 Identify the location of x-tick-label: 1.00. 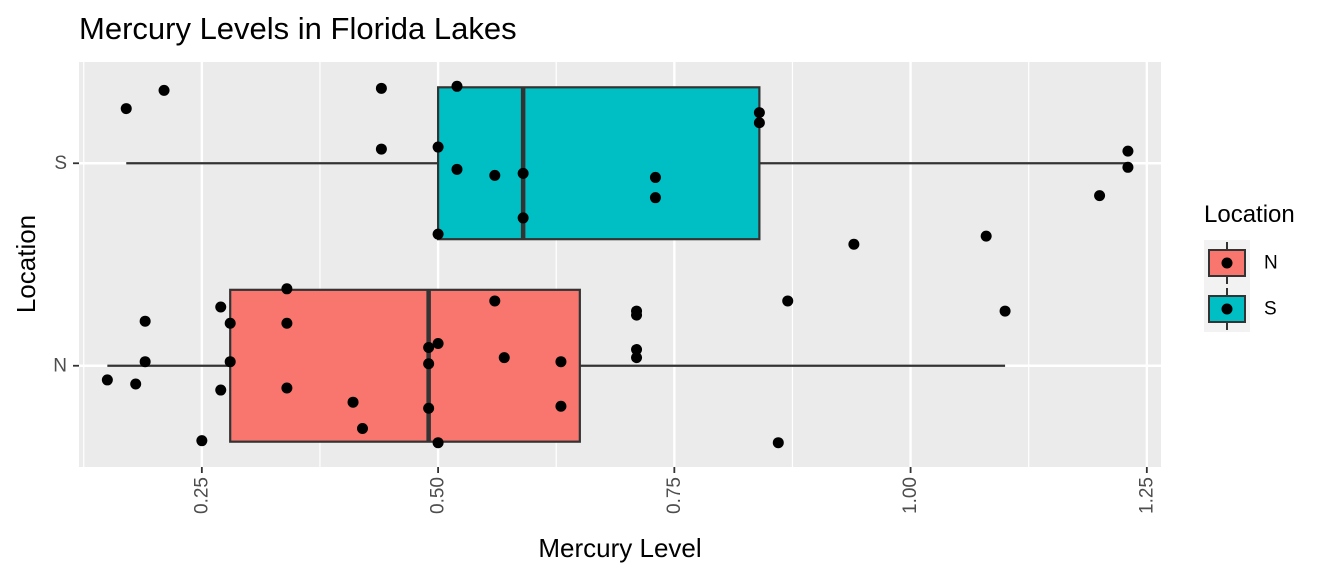
(910, 495).